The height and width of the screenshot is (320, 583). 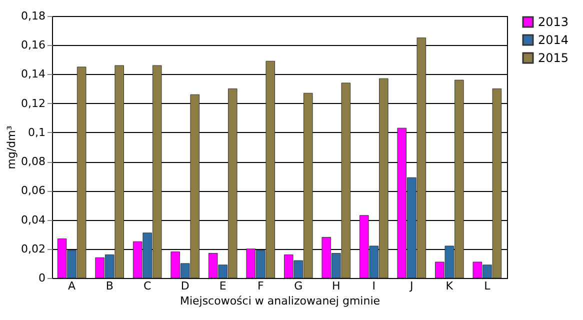 What do you see at coordinates (33, 45) in the screenshot?
I see `y-tick-label: 0,16` at bounding box center [33, 45].